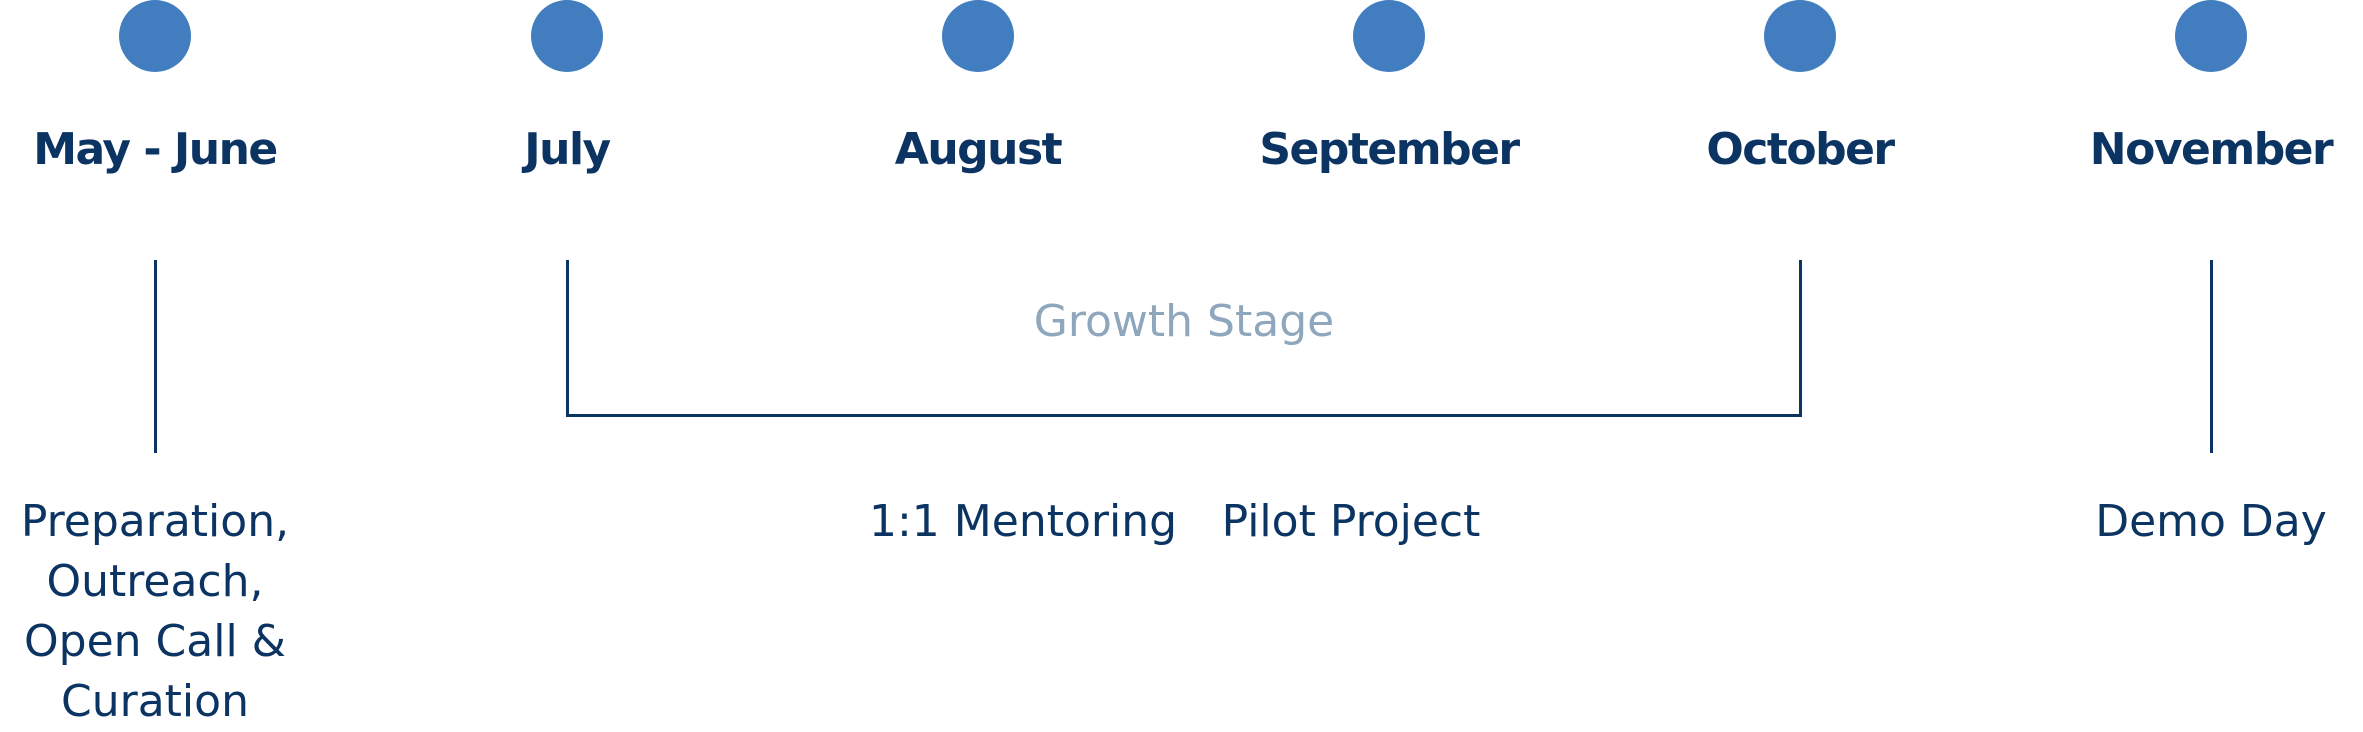 The width and height of the screenshot is (2363, 732). I want to click on milestone-dot-july, so click(567, 36).